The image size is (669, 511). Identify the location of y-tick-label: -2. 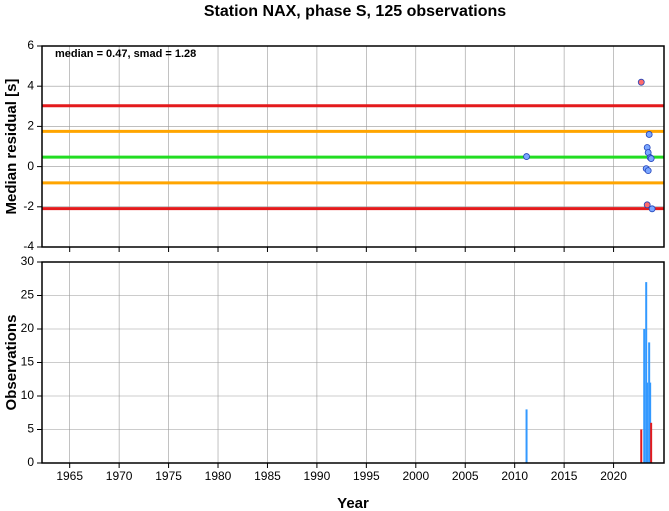
(28, 206).